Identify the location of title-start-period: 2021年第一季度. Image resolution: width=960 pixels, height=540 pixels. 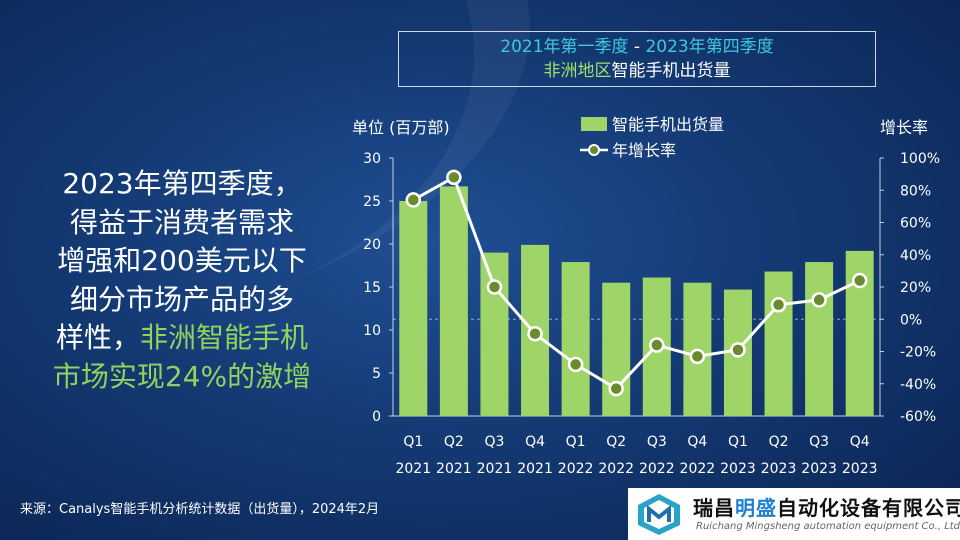
(564, 47).